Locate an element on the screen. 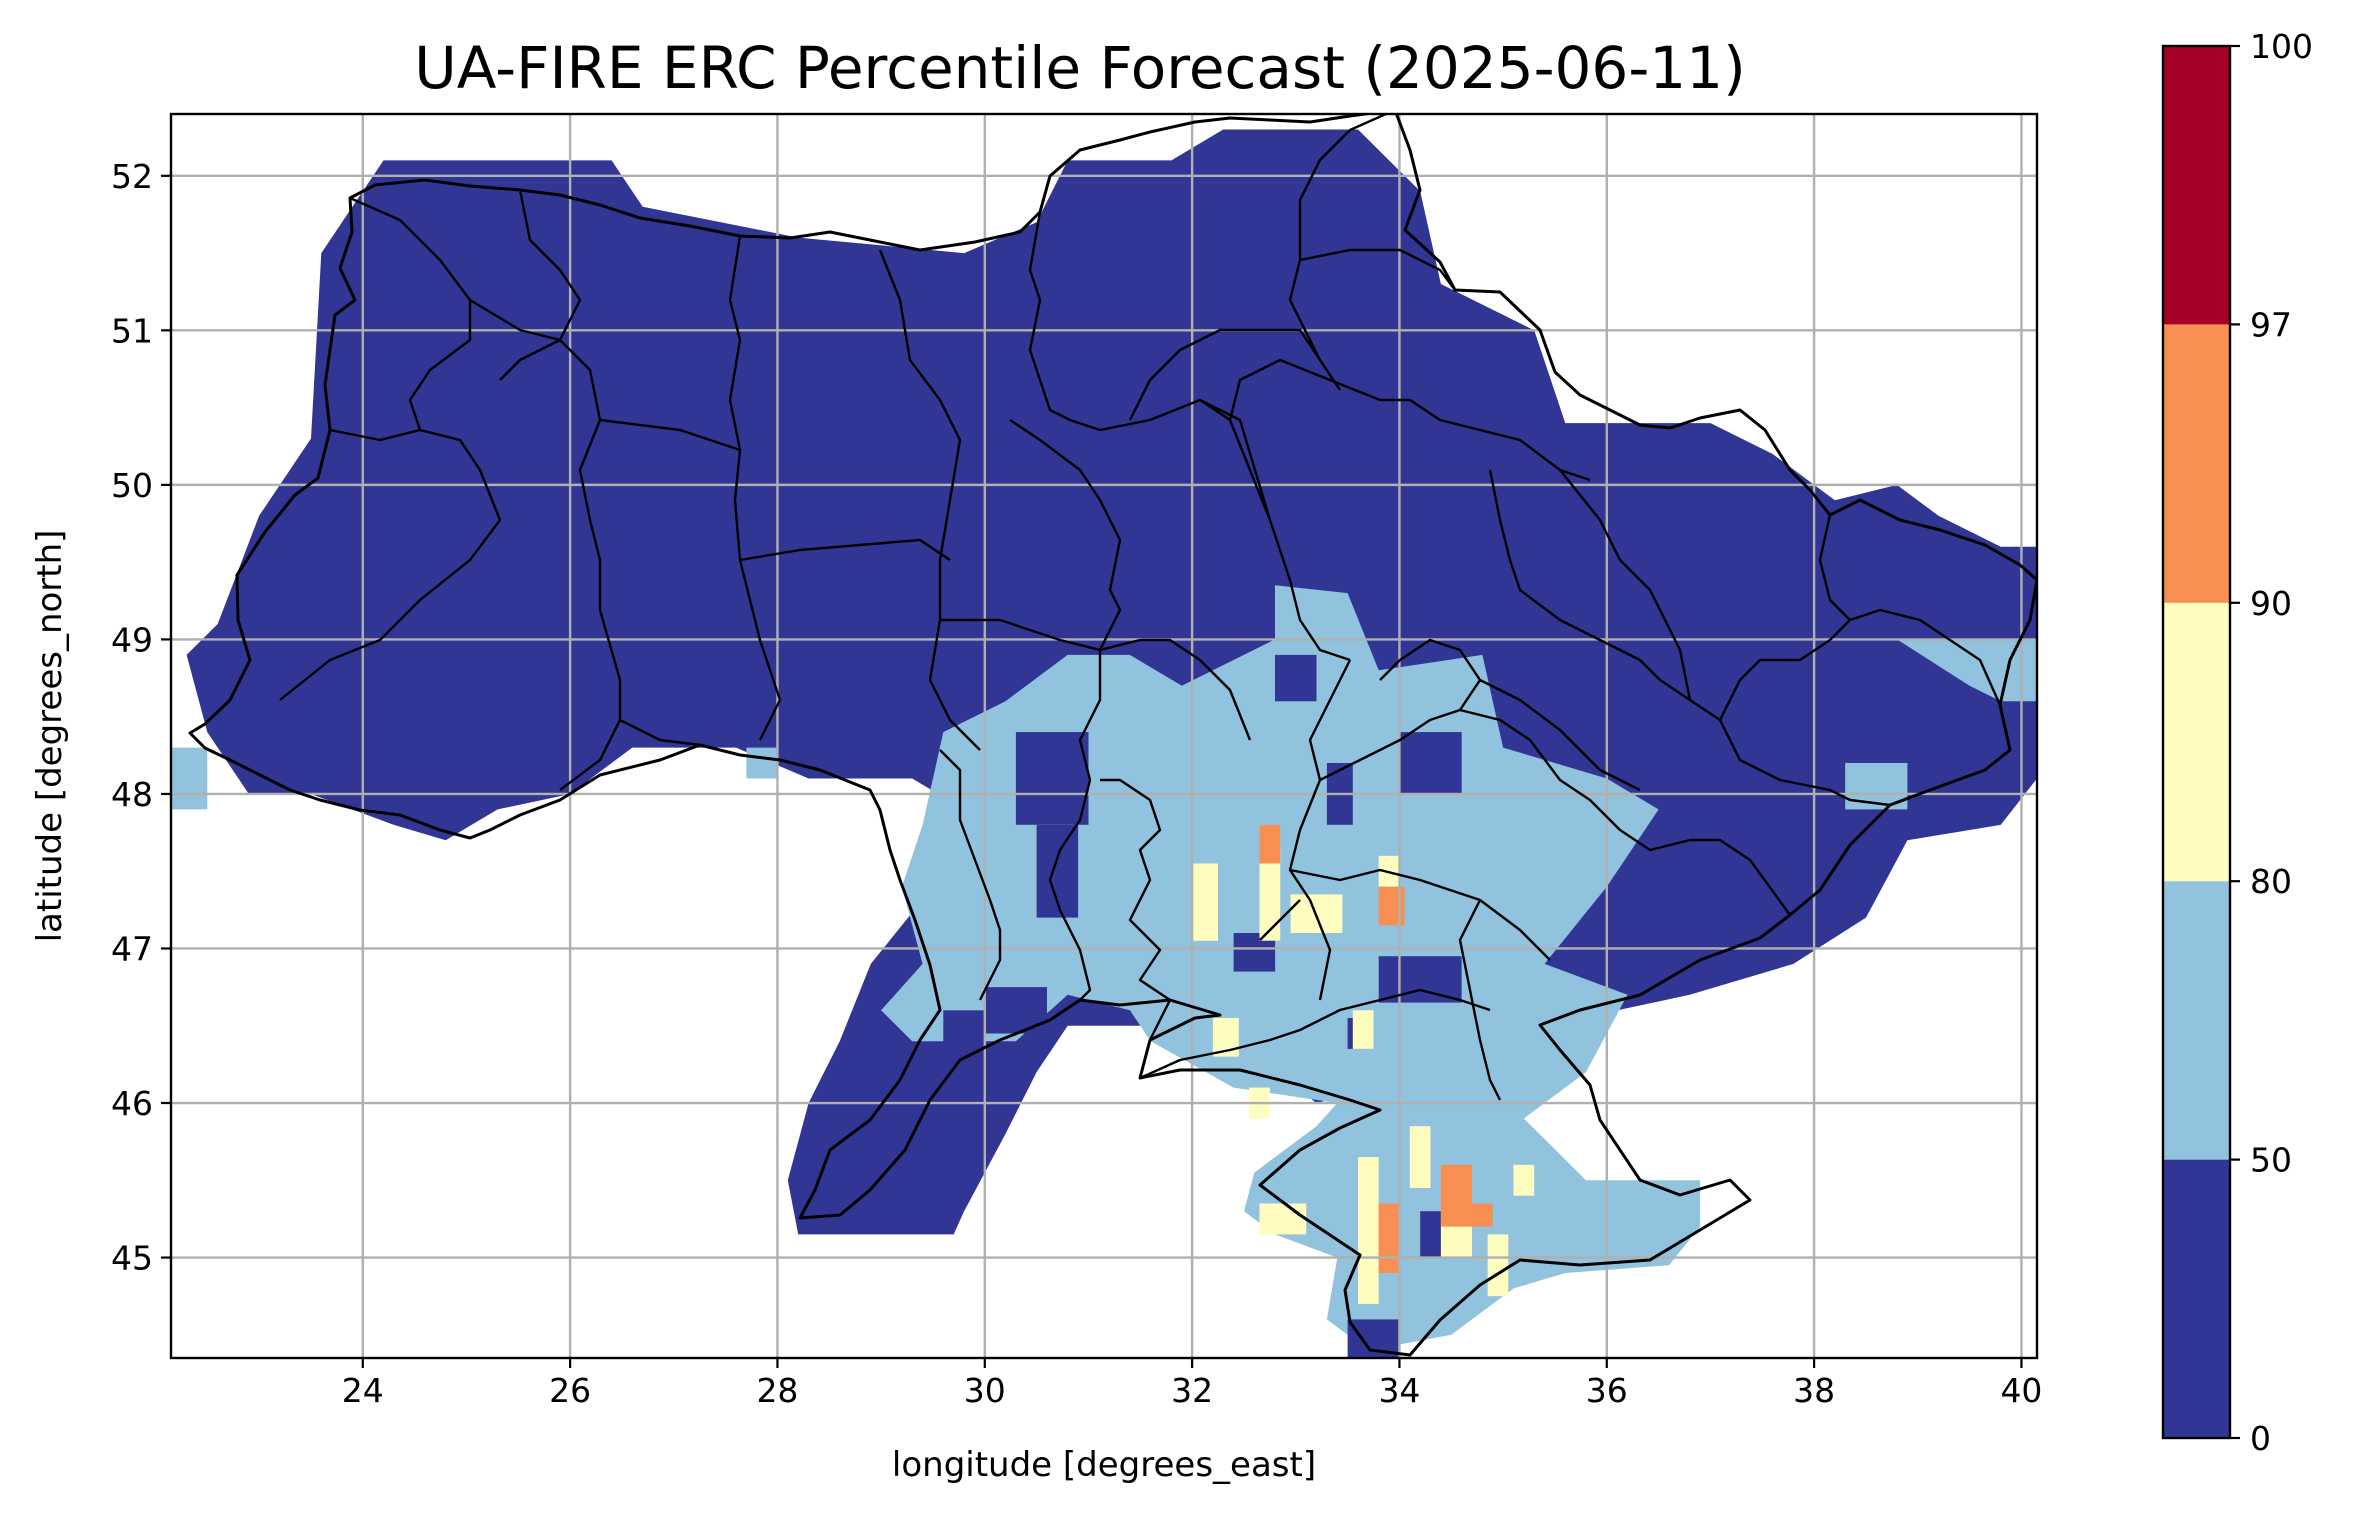  colorbar-tick-label-100: 100 is located at coordinates (2281, 46).